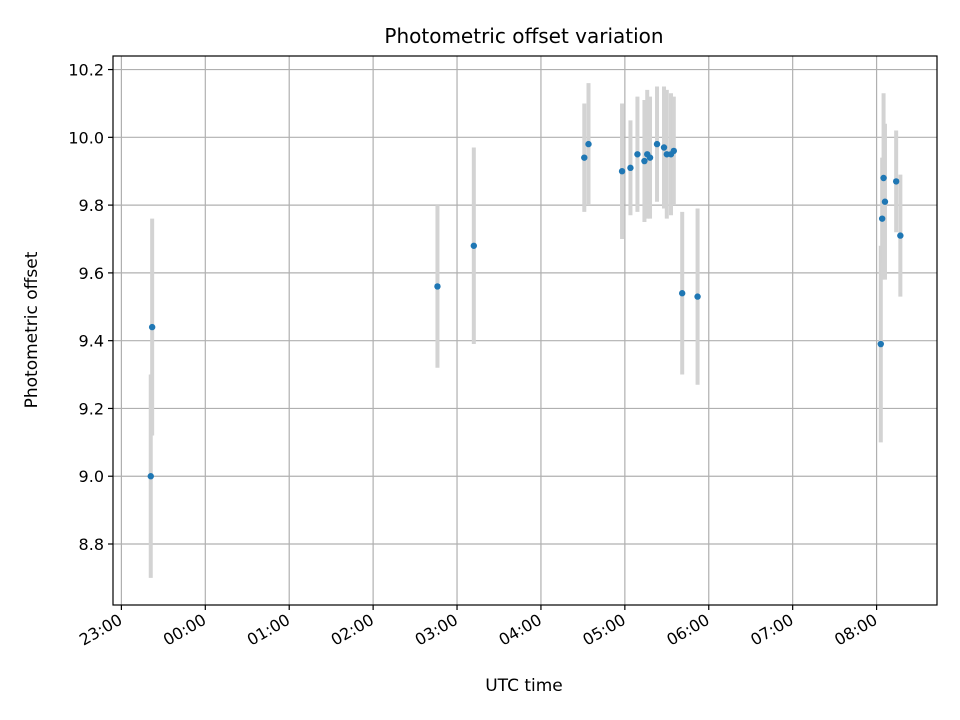 This screenshot has height=720, width=960. What do you see at coordinates (184, 630) in the screenshot?
I see `x-tick-label: 00:00` at bounding box center [184, 630].